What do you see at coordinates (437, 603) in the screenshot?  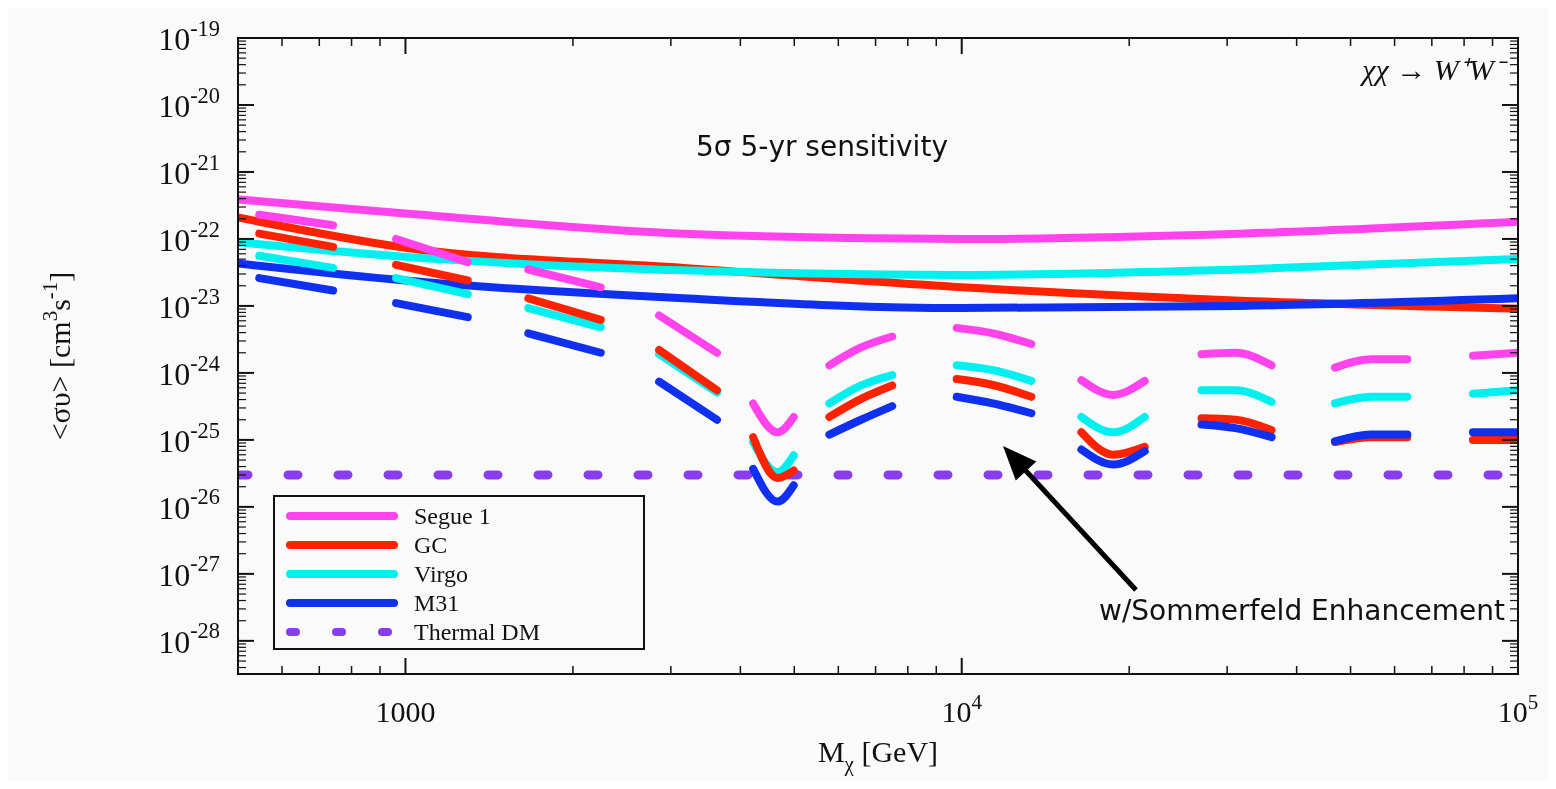 I see `legend-label: M31` at bounding box center [437, 603].